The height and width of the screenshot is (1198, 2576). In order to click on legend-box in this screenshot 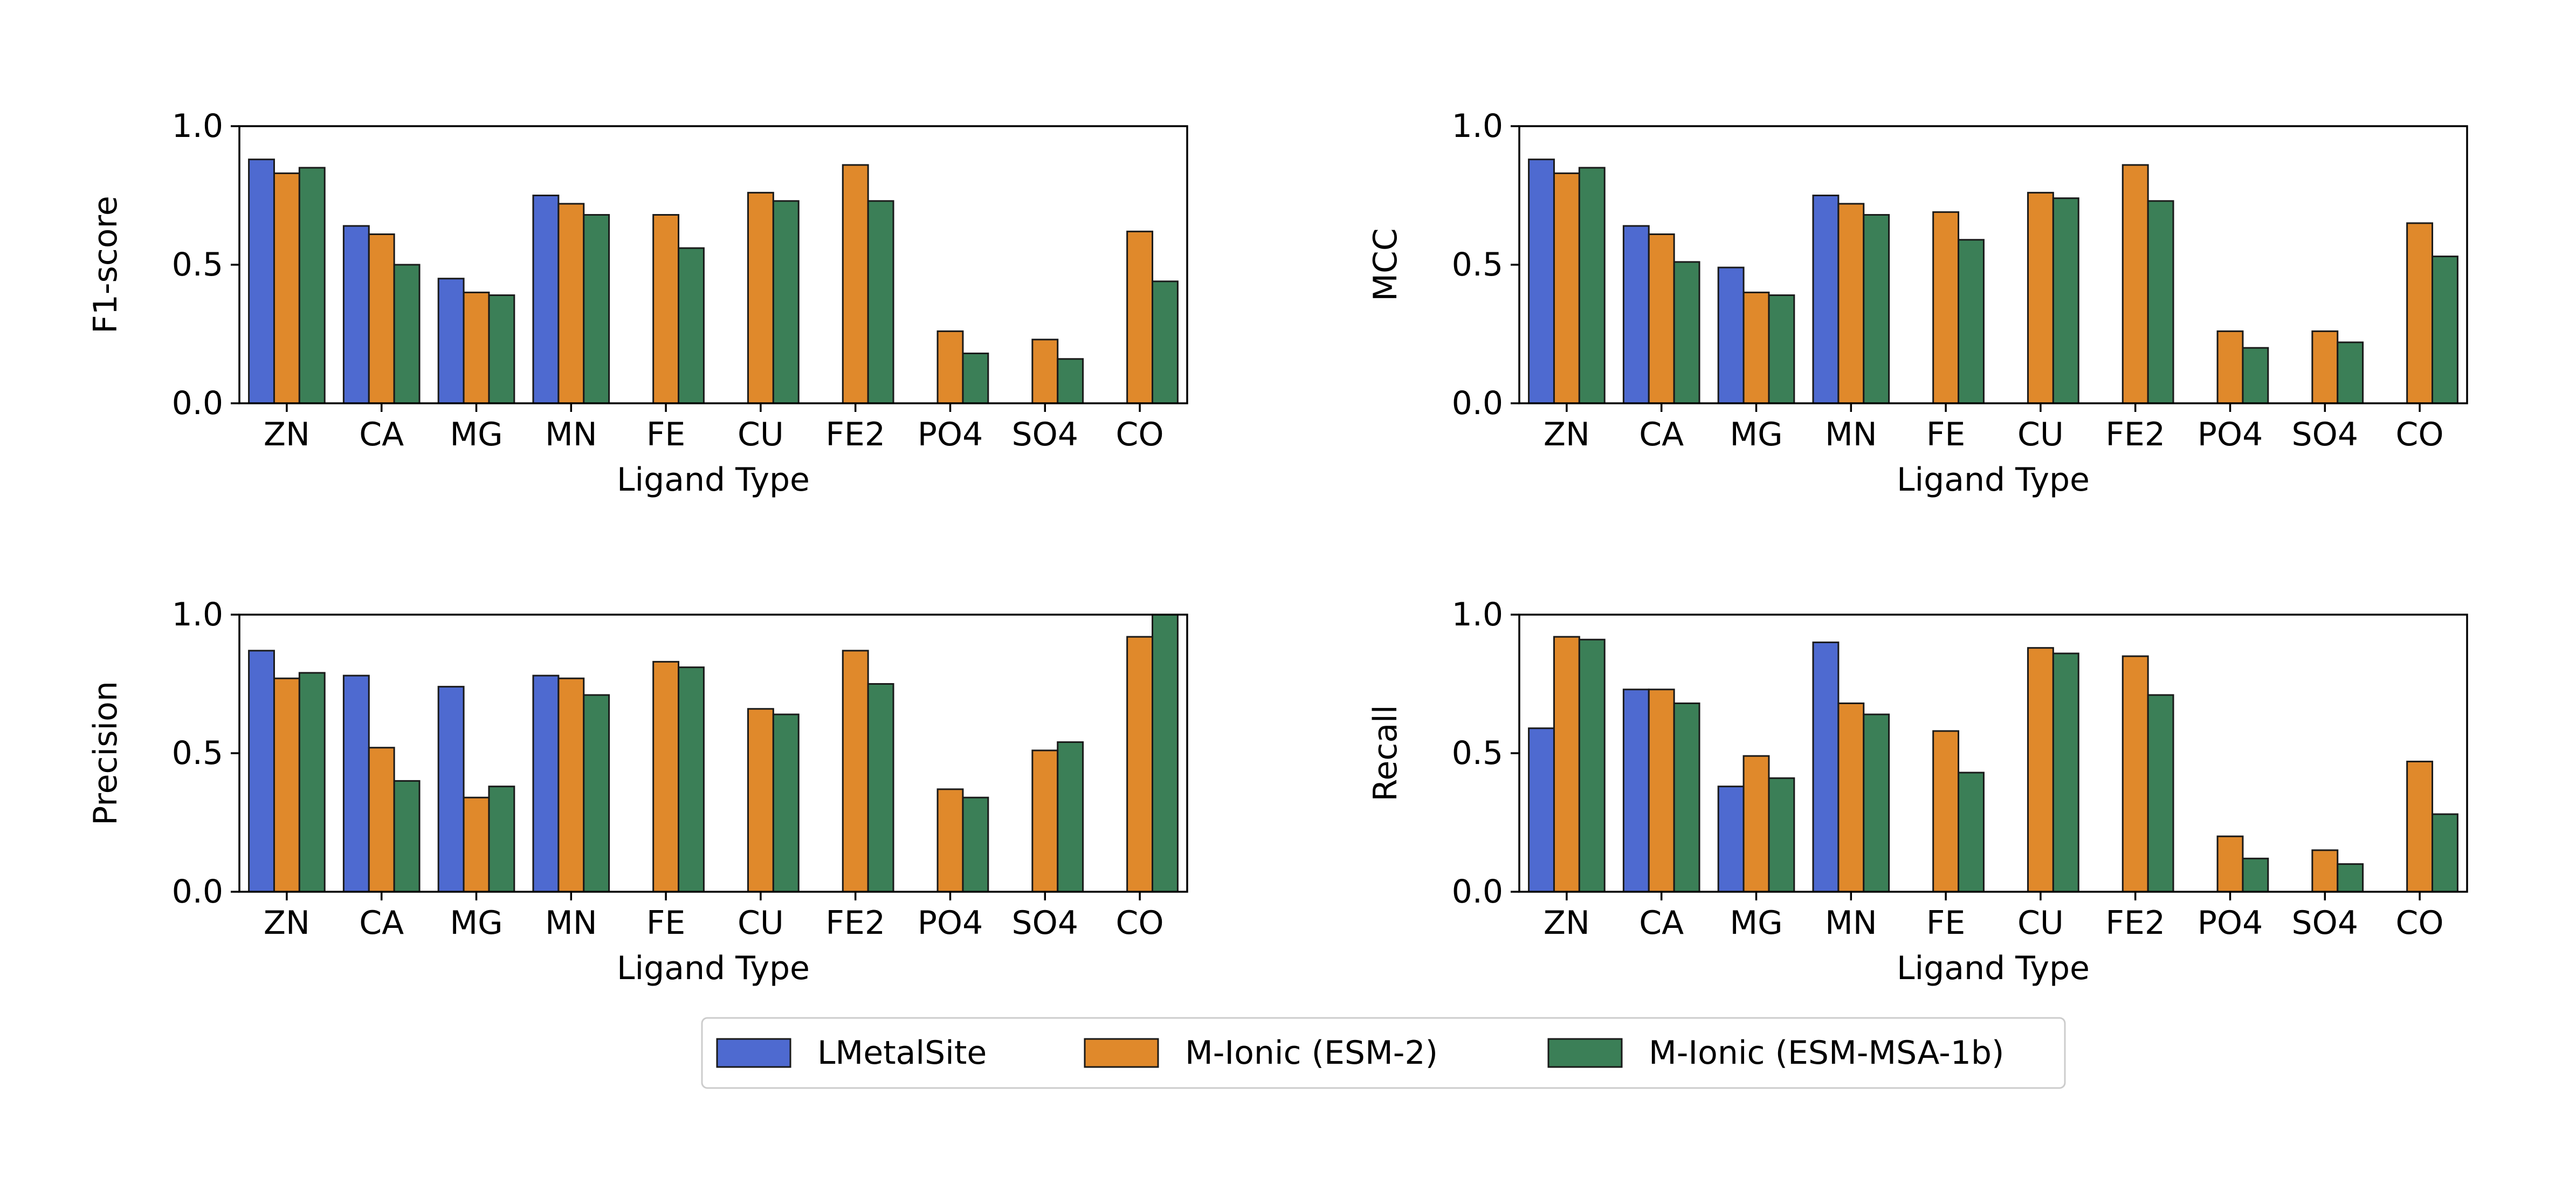, I will do `click(1383, 1053)`.